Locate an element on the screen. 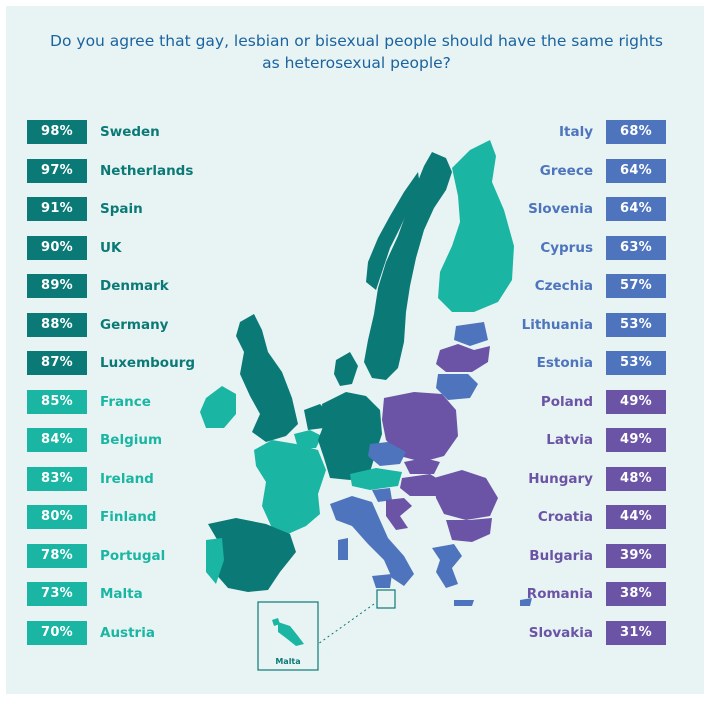  region-belgium is located at coordinates (308, 439).